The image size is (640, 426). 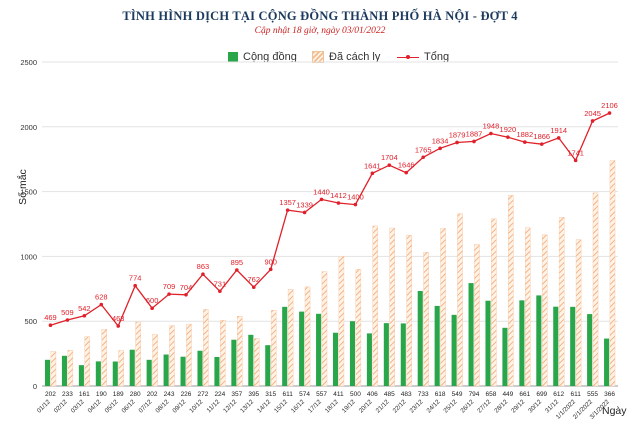 What do you see at coordinates (349, 406) in the screenshot?
I see `x-tick-label: 19/12` at bounding box center [349, 406].